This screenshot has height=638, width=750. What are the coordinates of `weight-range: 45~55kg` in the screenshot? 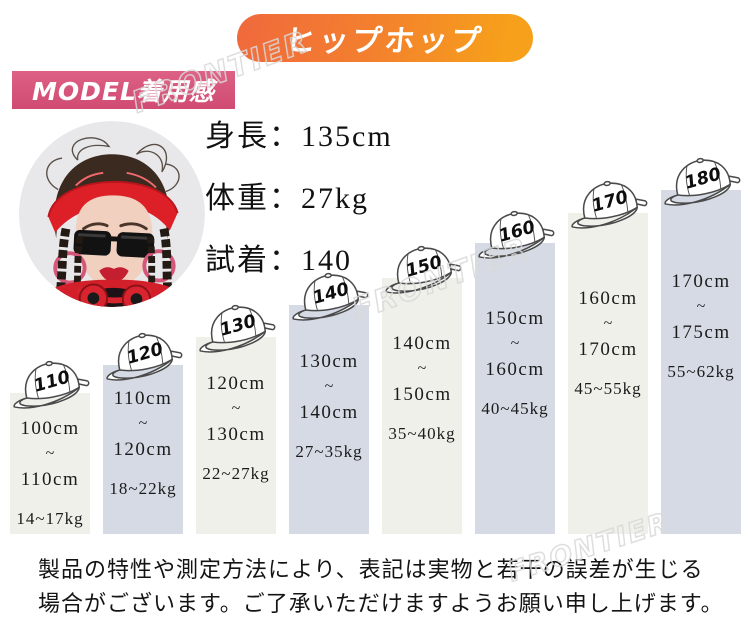 It's located at (608, 388).